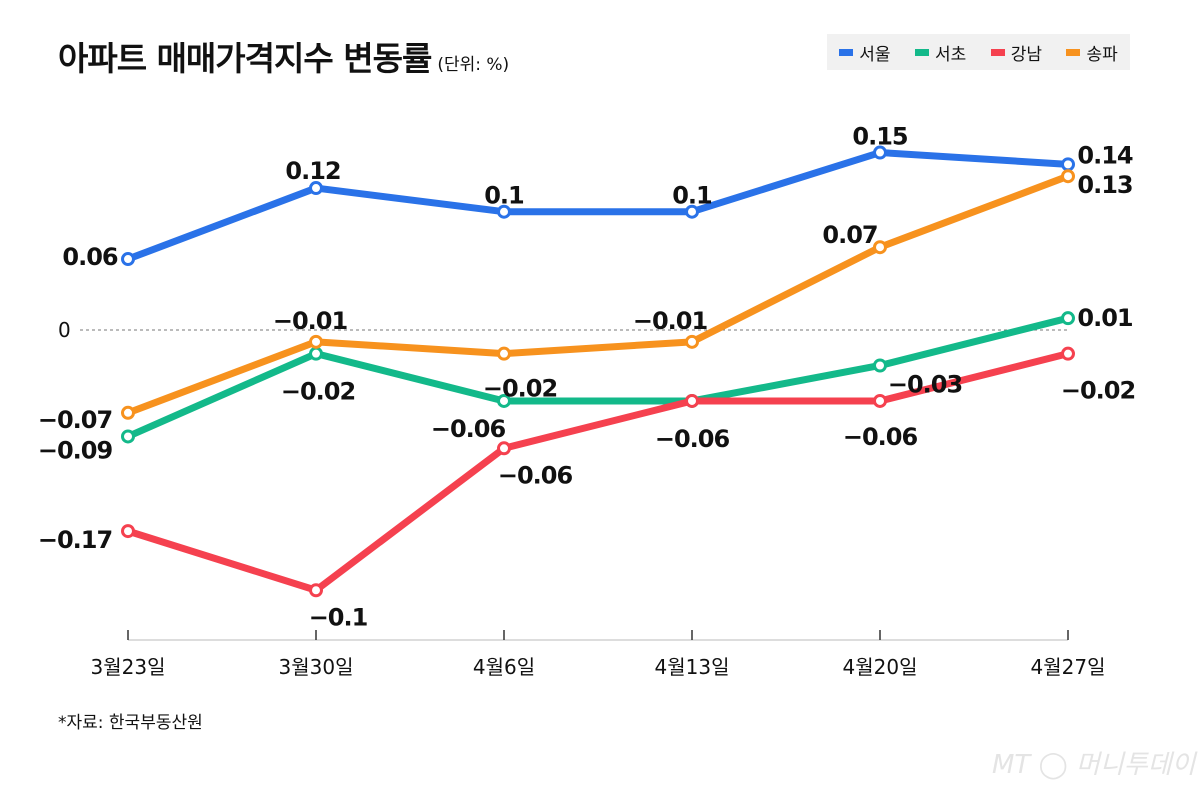 This screenshot has height=785, width=1200. What do you see at coordinates (245, 58) in the screenshot?
I see `title-text: 아파트 매매가격지수 변동률` at bounding box center [245, 58].